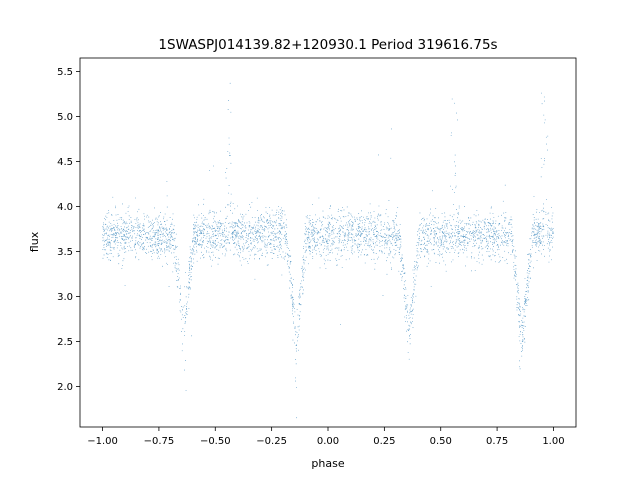  I want to click on x-axis: −1.00 −0.75 −0.50 −0.25 0.00 0.25 0.50 0.75 1.00, so click(326, 437).